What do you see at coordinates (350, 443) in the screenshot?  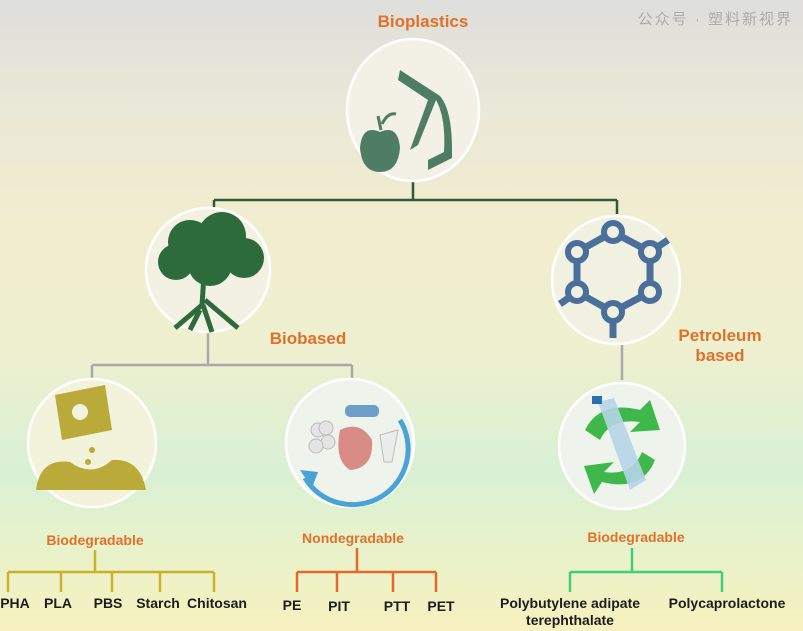 I see `plastic-waste-icon` at bounding box center [350, 443].